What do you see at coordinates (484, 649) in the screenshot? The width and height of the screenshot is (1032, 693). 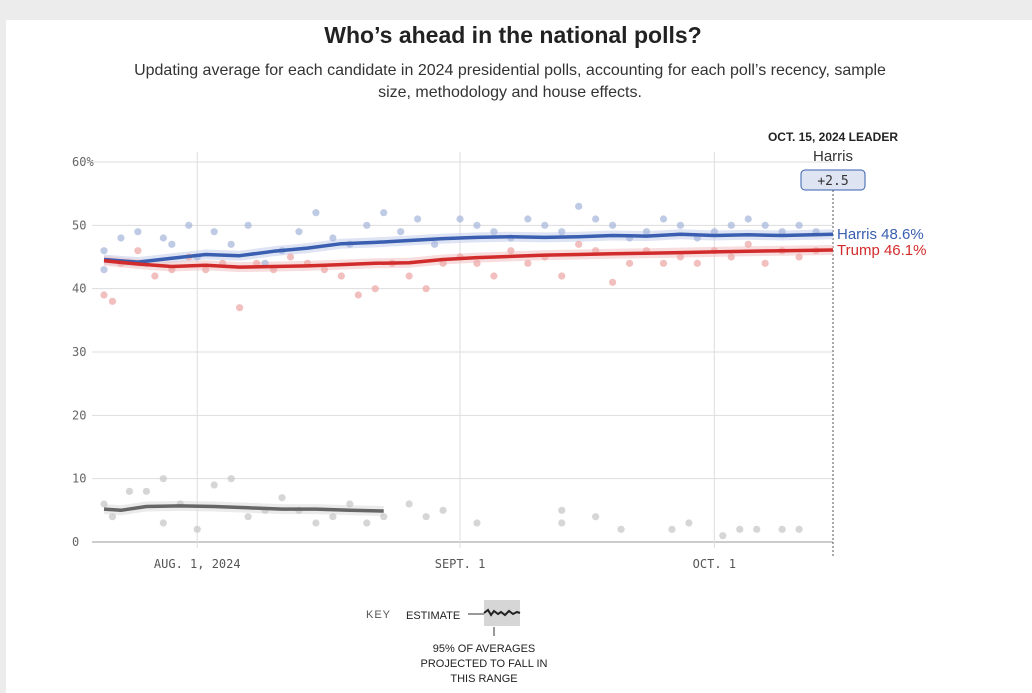 I see `key-range-line-1: 95% OF AVERAGES` at bounding box center [484, 649].